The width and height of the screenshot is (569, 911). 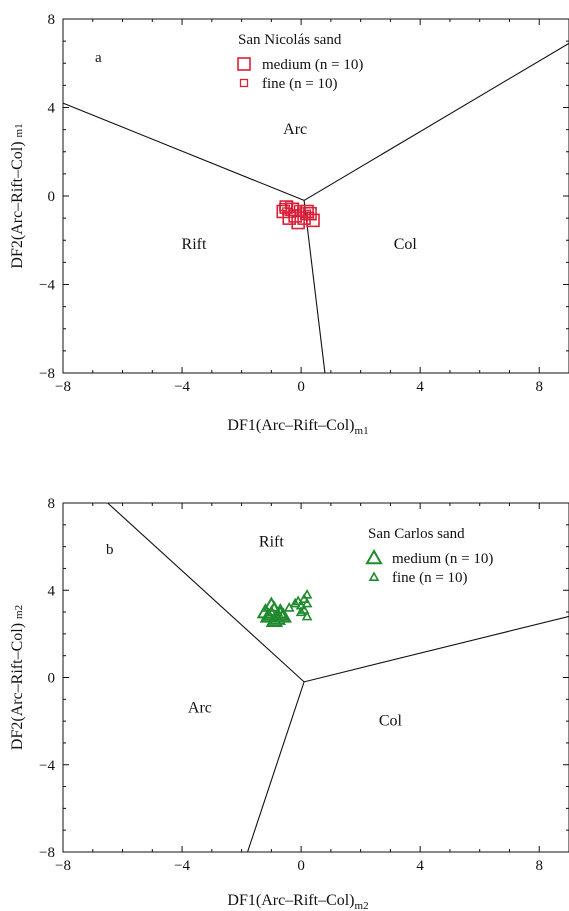 I want to click on y-axis-title: DF2(Arc–Rift–Col) m1, so click(x=17, y=195).